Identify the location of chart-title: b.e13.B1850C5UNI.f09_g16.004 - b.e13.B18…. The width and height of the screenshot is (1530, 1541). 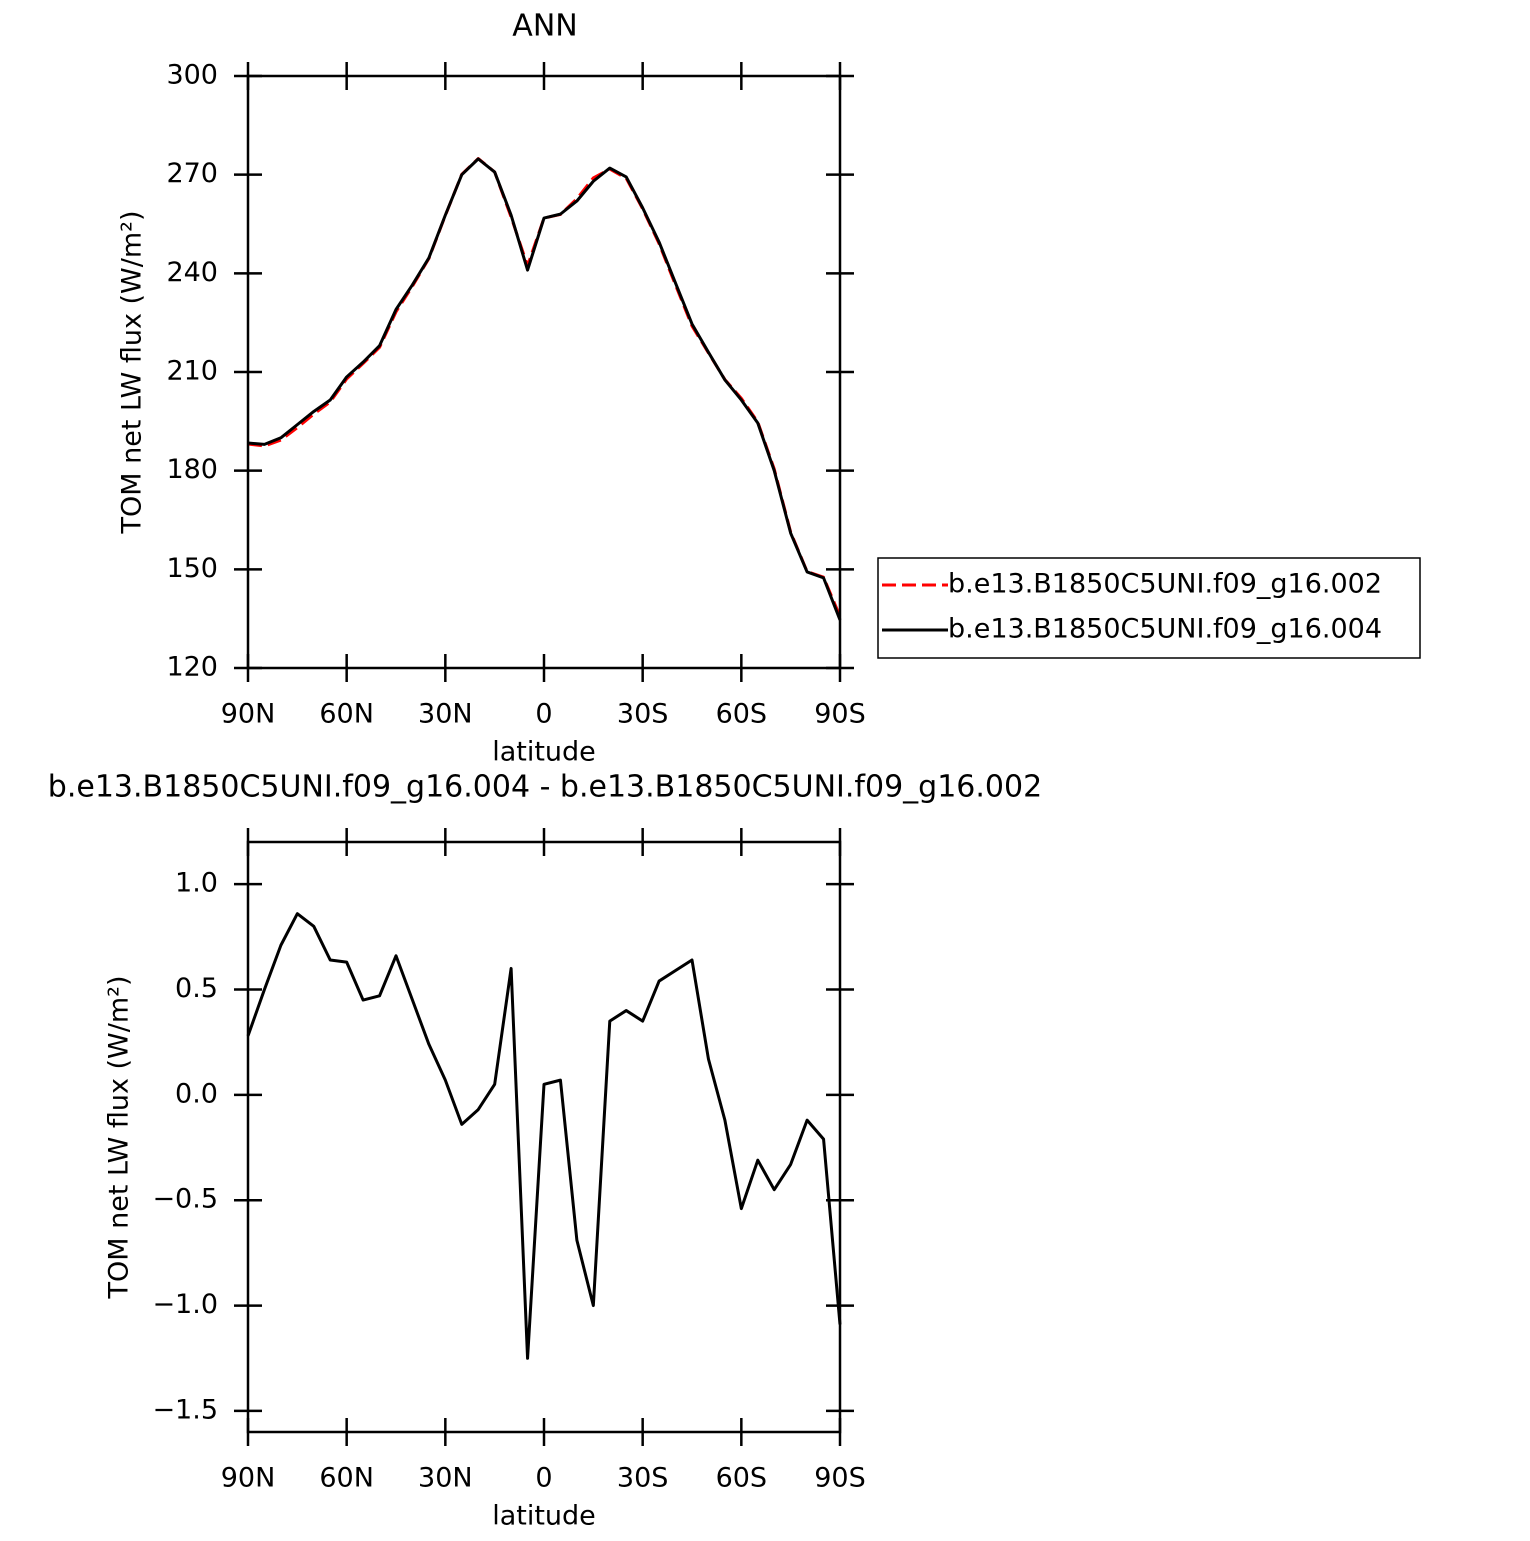
(545, 787).